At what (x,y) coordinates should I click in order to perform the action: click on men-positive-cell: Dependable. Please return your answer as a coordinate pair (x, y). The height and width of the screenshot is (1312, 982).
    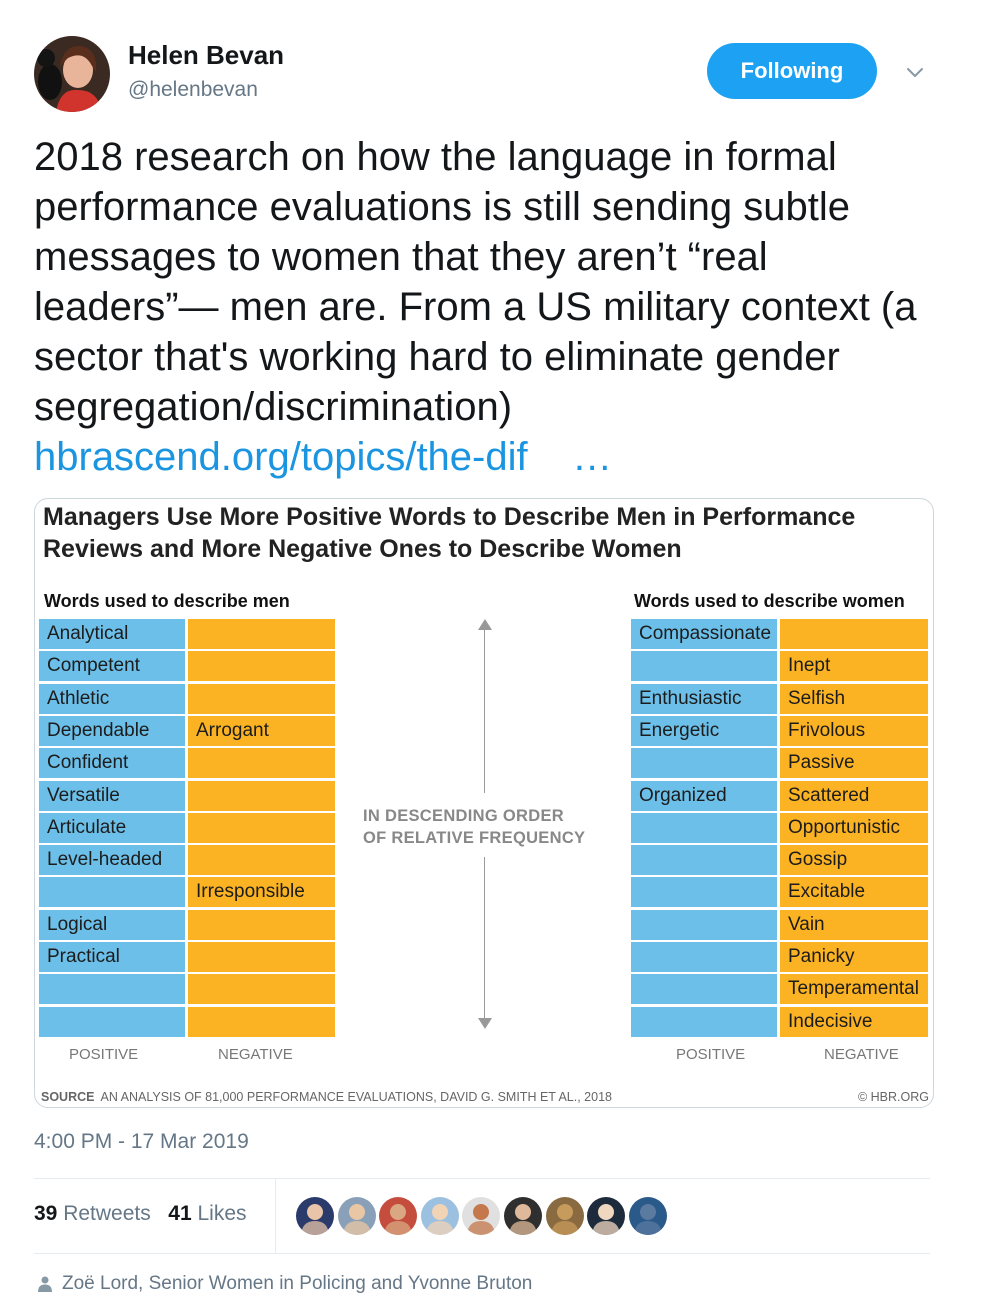
    Looking at the image, I should click on (112, 730).